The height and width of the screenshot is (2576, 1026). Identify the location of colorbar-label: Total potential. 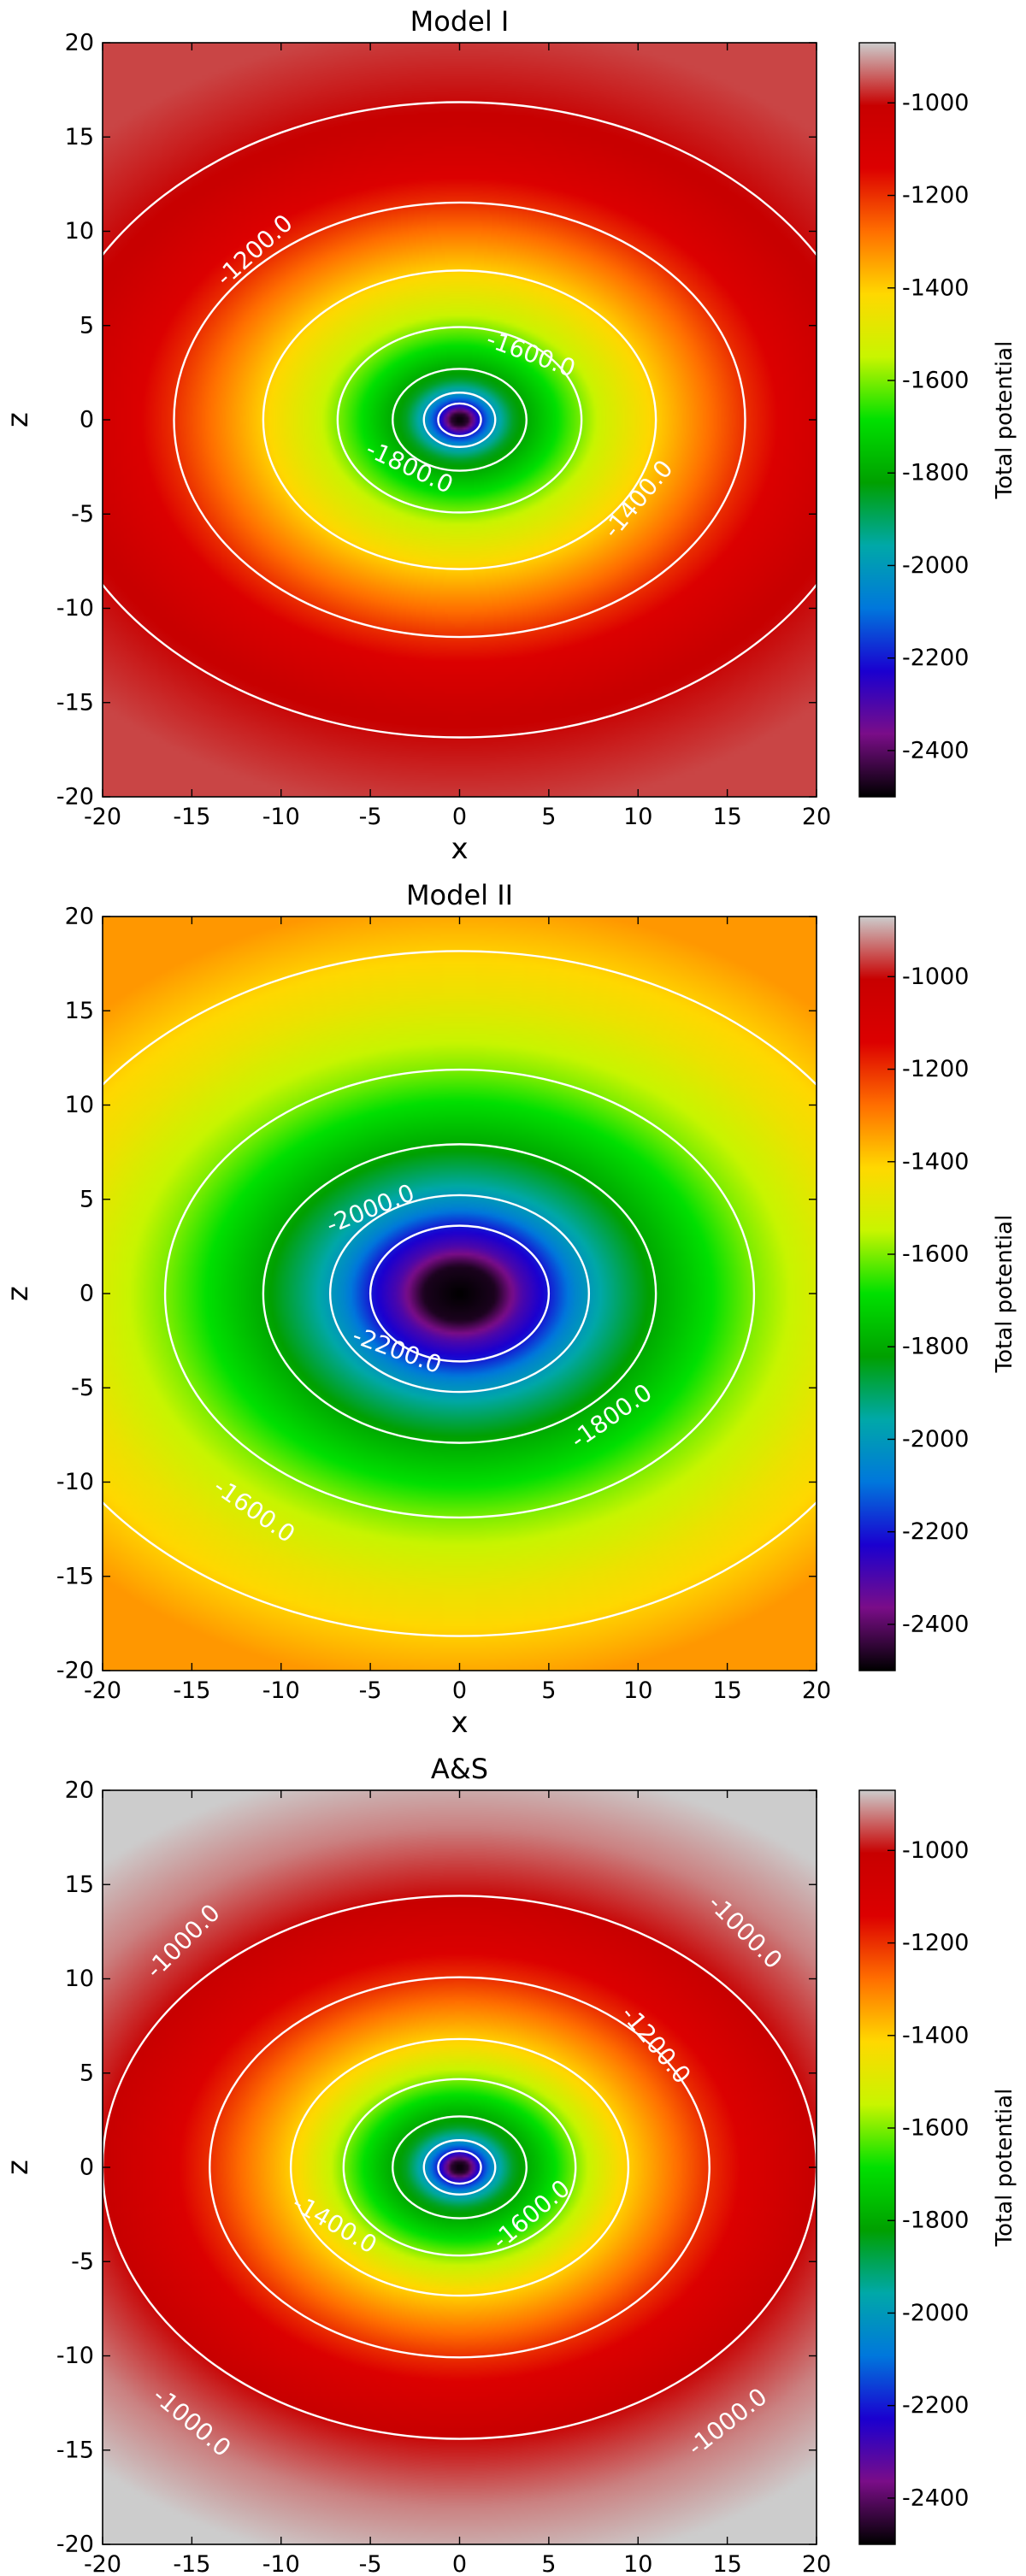
(1004, 1294).